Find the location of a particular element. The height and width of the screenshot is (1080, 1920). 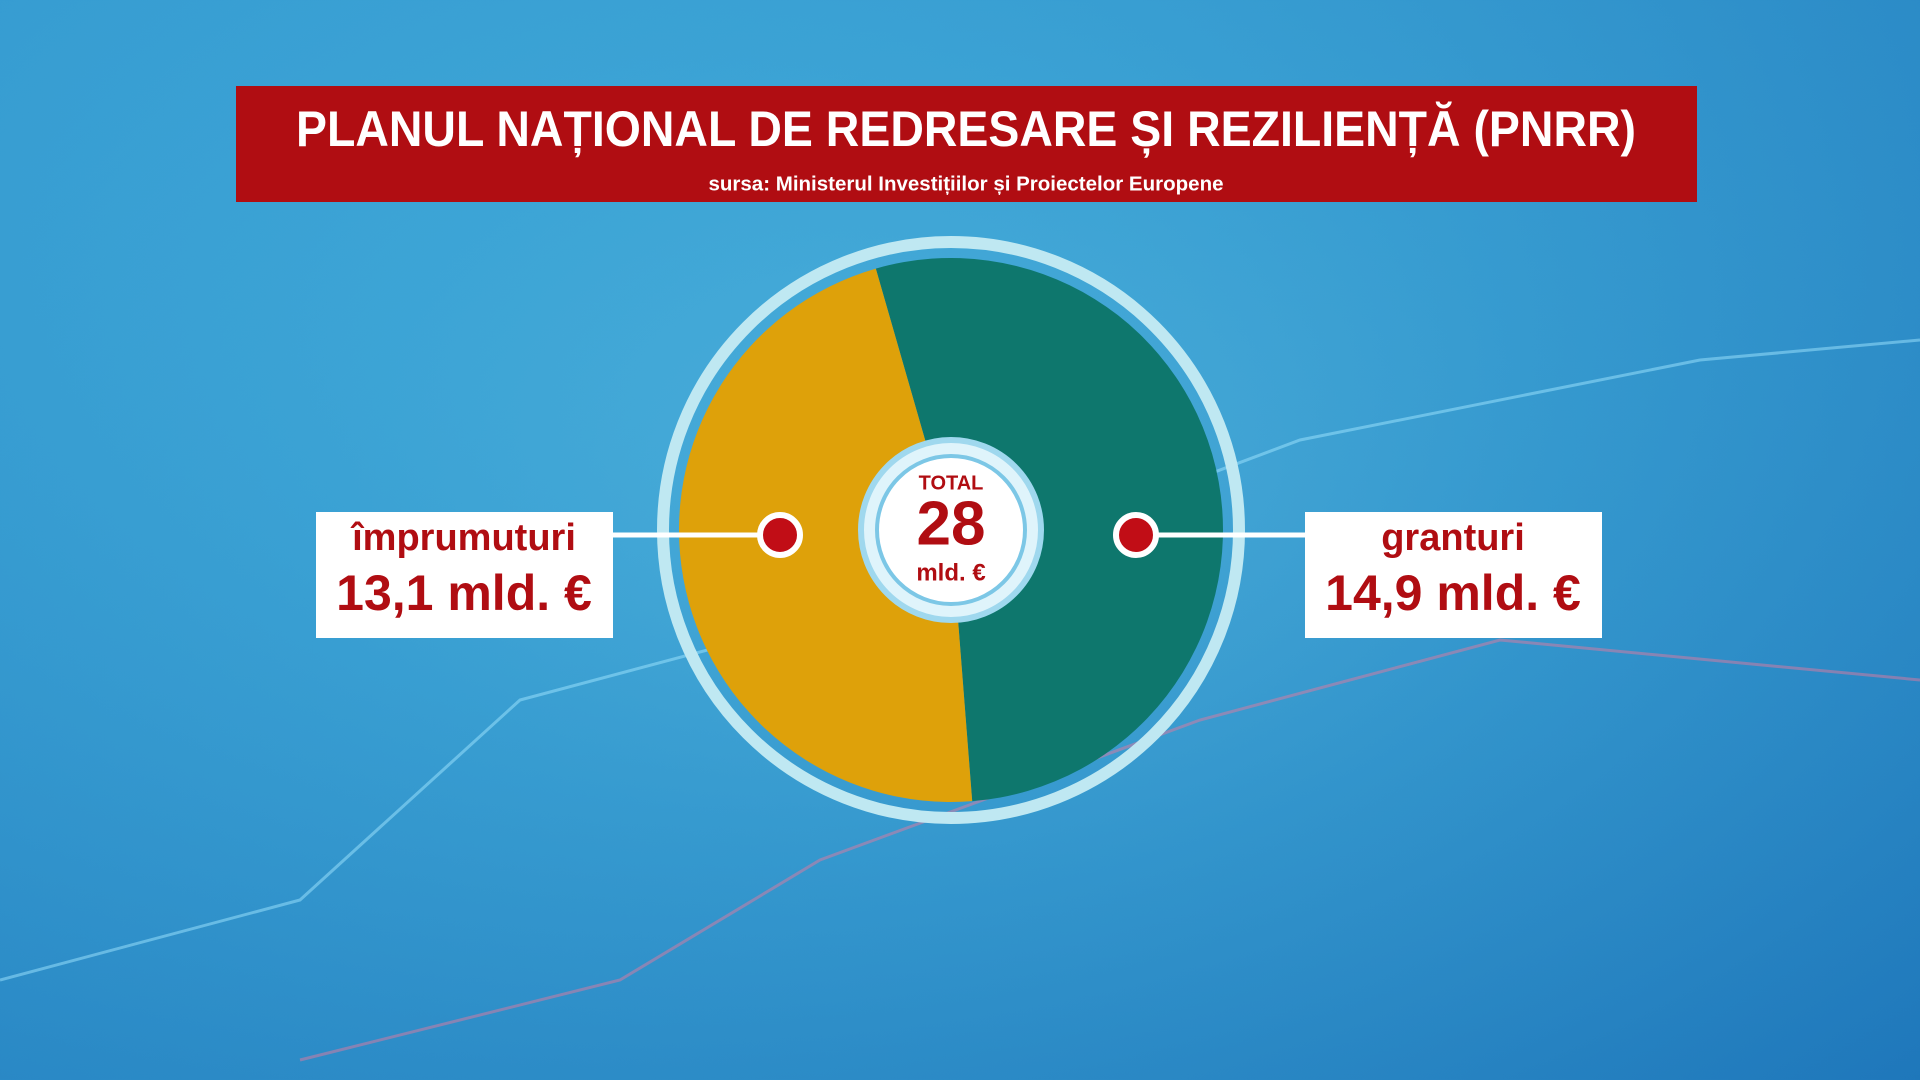

legend-label: granturi is located at coordinates (1453, 538).